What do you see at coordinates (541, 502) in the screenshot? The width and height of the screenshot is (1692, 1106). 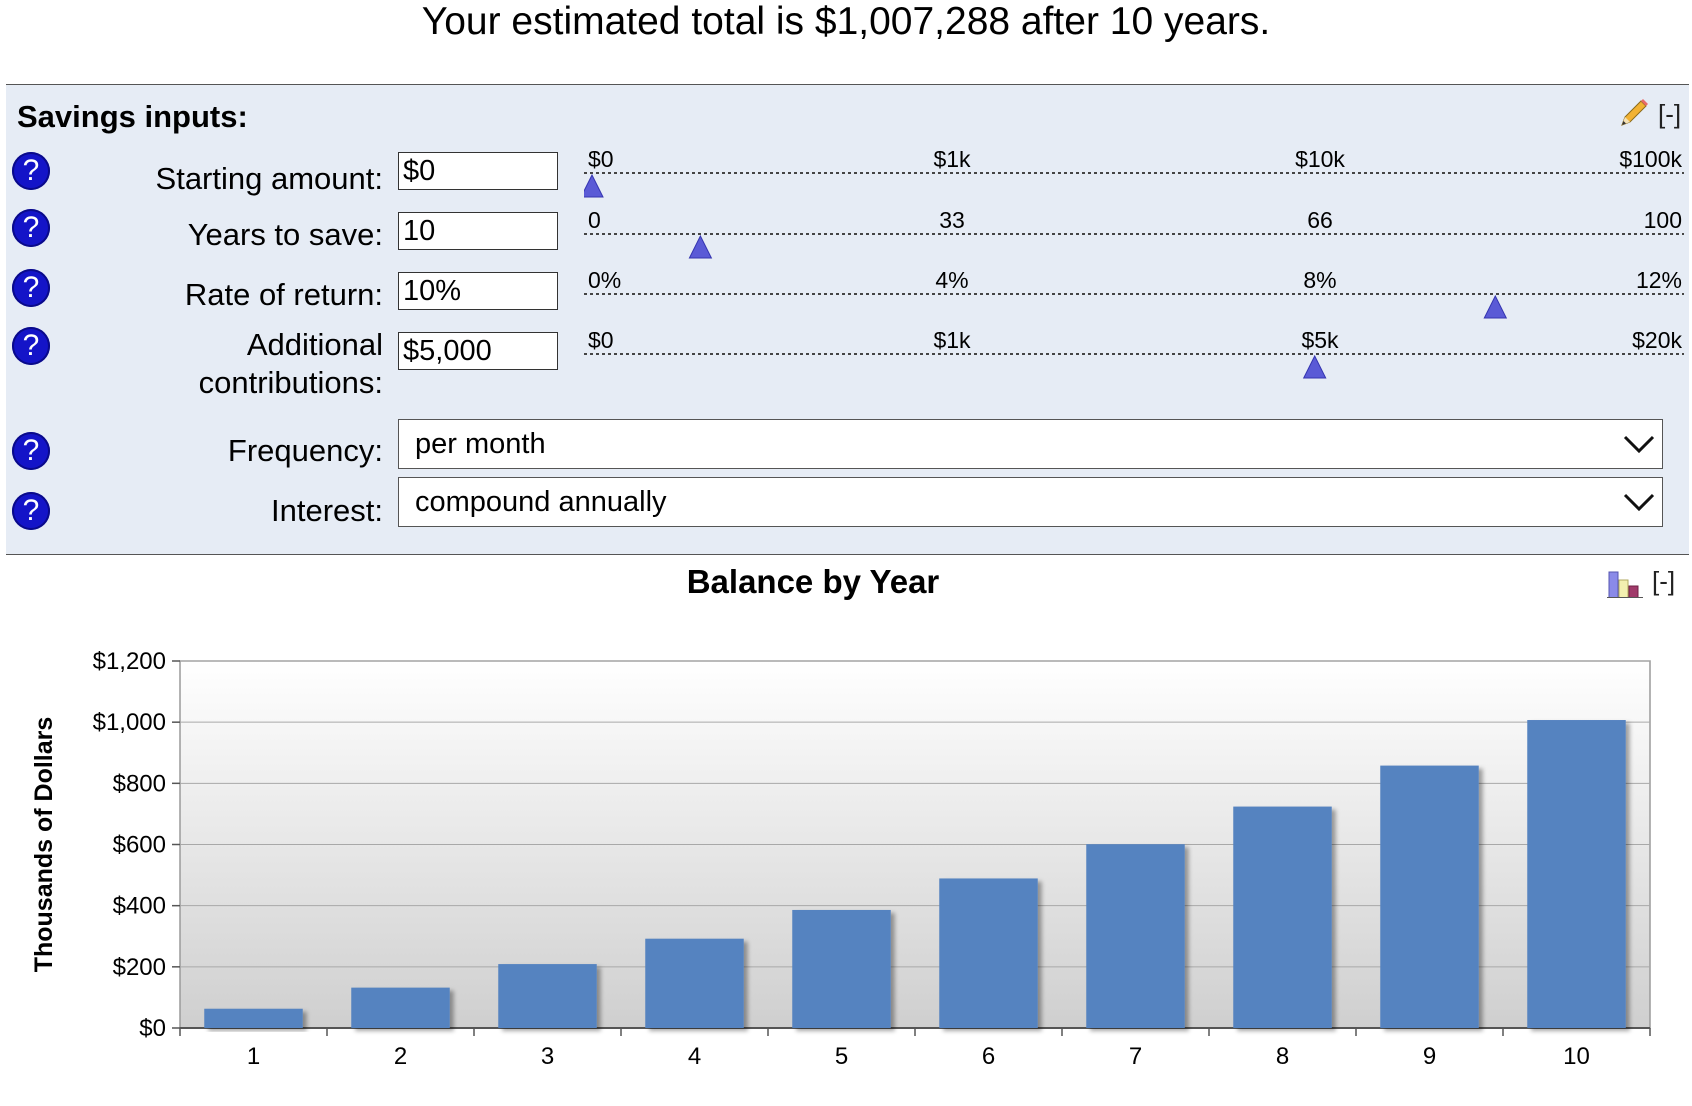 I see `interest-selected-value: compound annually` at bounding box center [541, 502].